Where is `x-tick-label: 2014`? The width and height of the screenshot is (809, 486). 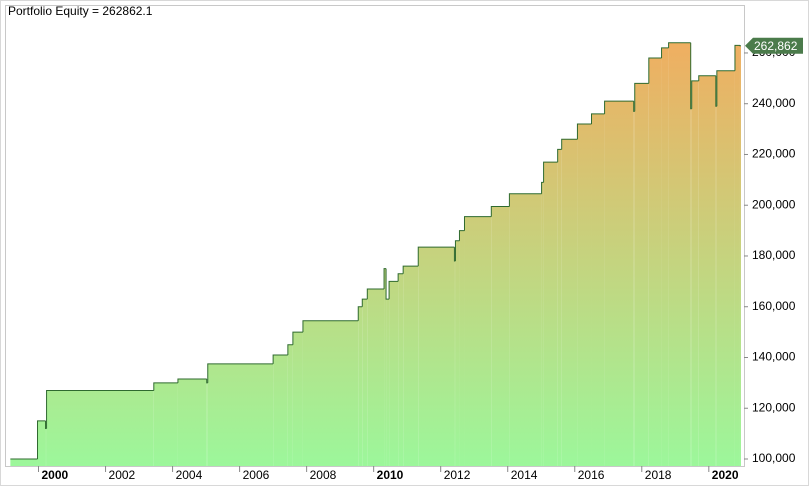 x-tick-label: 2014 is located at coordinates (524, 475).